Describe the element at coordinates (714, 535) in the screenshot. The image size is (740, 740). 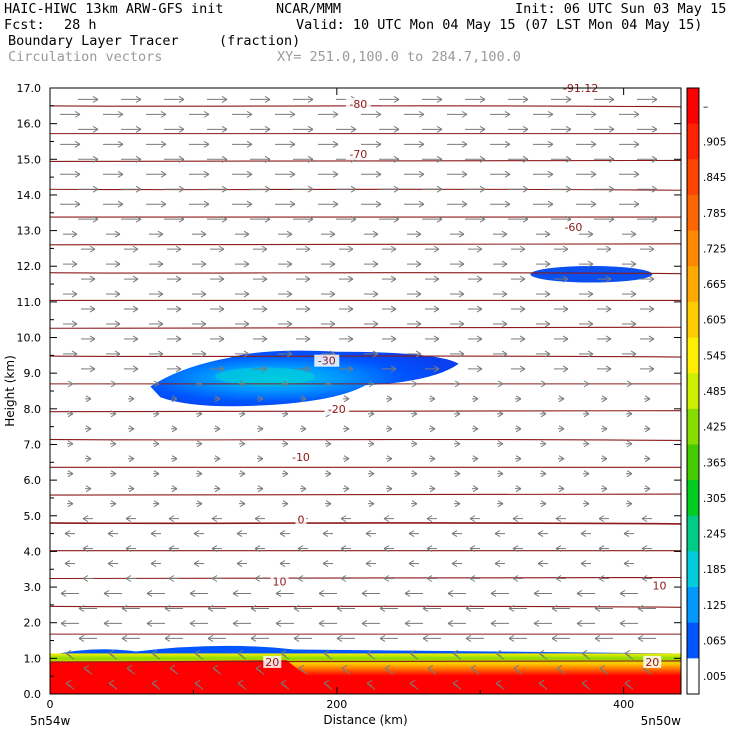
I see `colorbar-label: .245` at that location.